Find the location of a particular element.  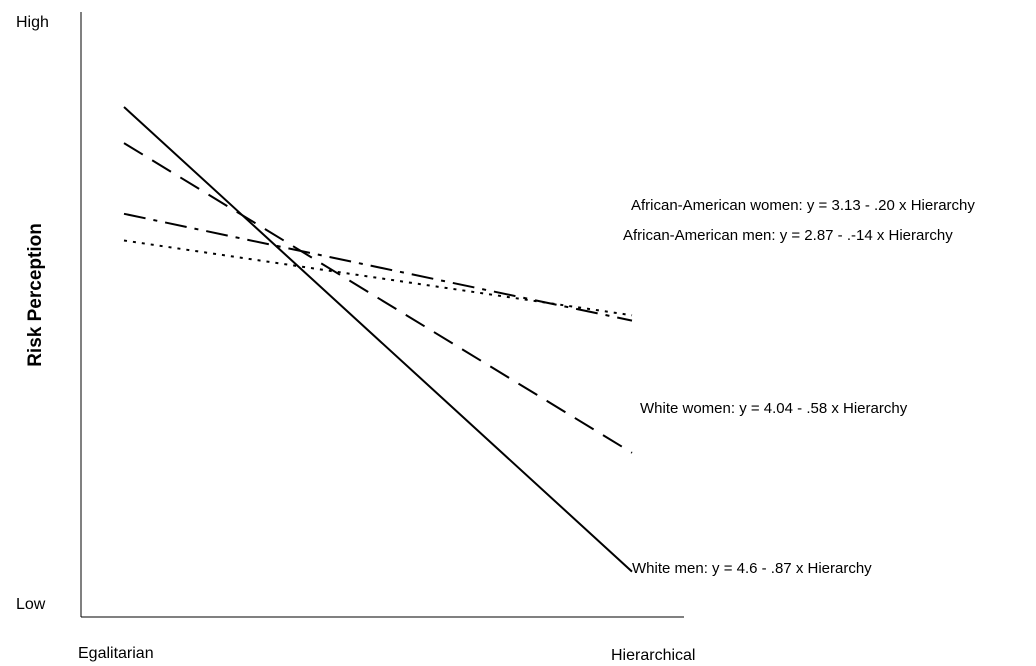

series-label-white-men: White men: y = 4.6 - .87 x Hierarchy is located at coordinates (752, 568).